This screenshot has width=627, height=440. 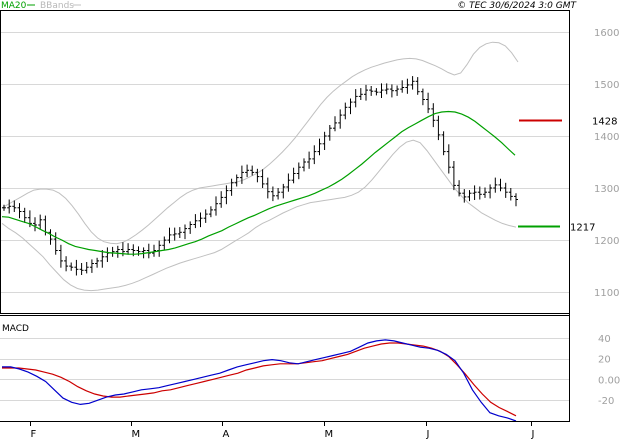 I want to click on price-tick-label: 1500, so click(x=606, y=85).